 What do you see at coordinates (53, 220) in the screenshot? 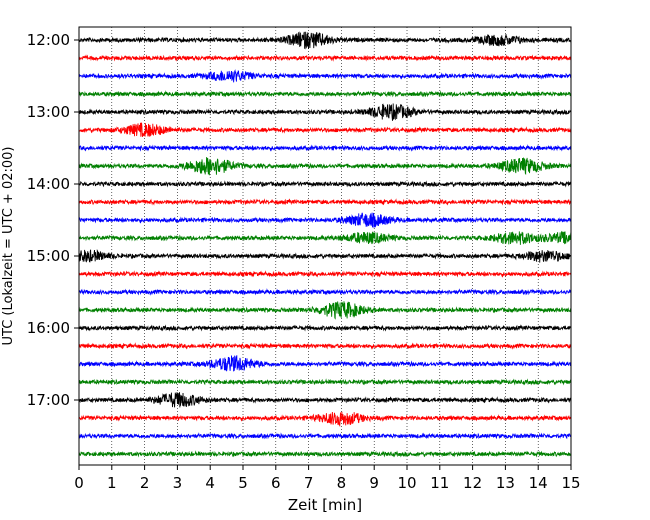
I see `y-axis-ticks: 12:00 13:00 14:00 15:00 16:00 17:00` at bounding box center [53, 220].